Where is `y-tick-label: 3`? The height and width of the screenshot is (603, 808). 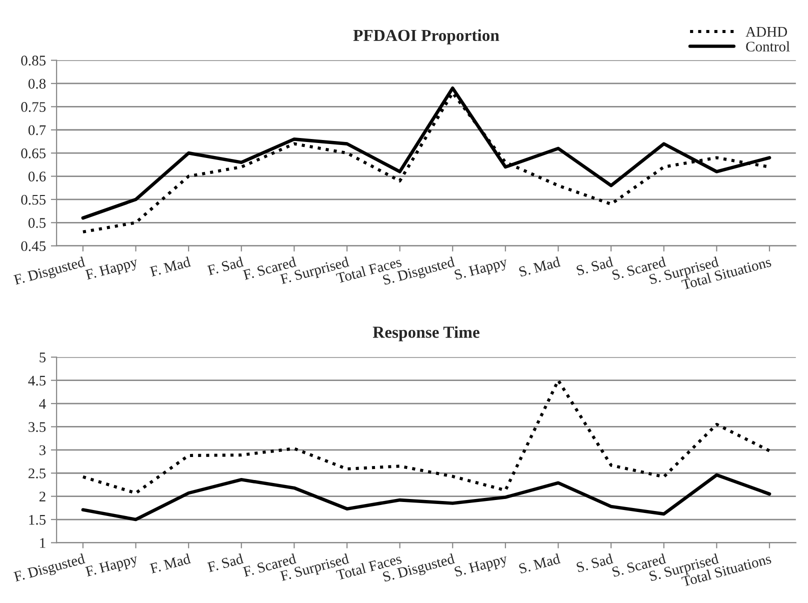
y-tick-label: 3 is located at coordinates (43, 450).